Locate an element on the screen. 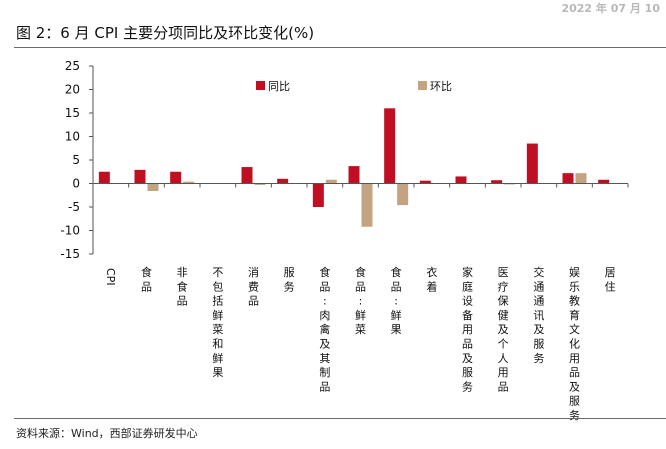 Image resolution: width=666 pixels, height=449 pixels. legend-swatch-mom is located at coordinates (422, 85).